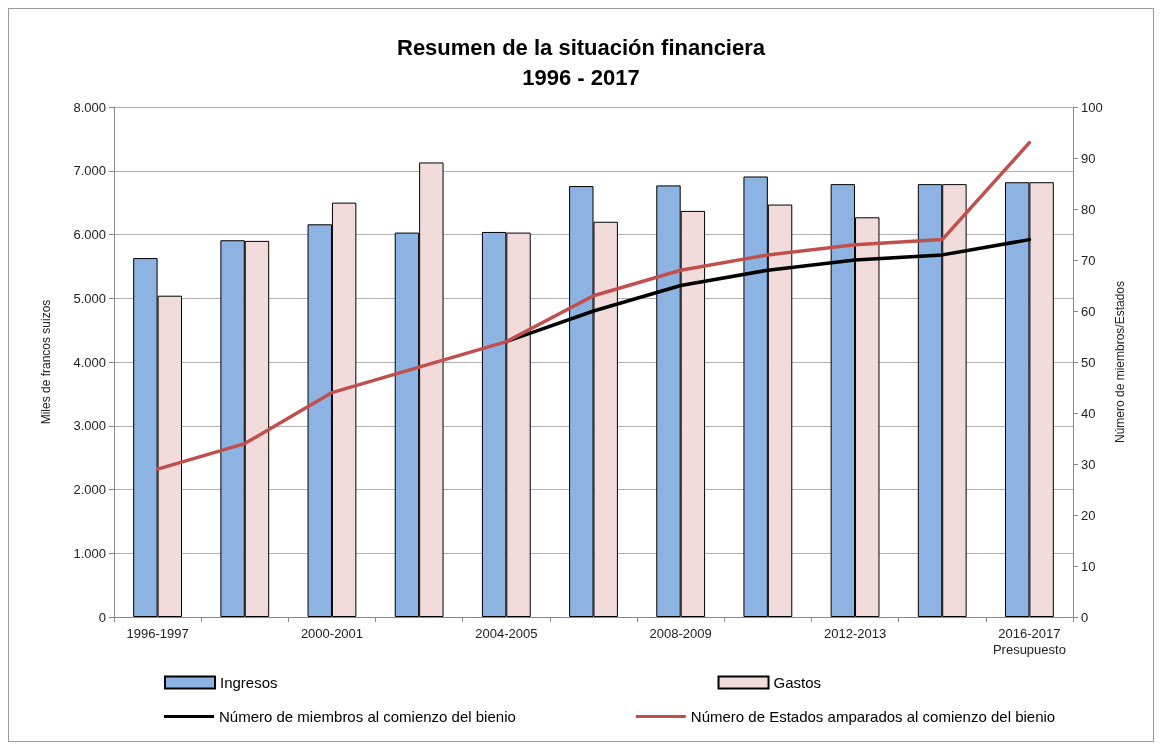  I want to click on chart-title: Resumen de la situación financiera 1996 - 2017, so click(581, 62).